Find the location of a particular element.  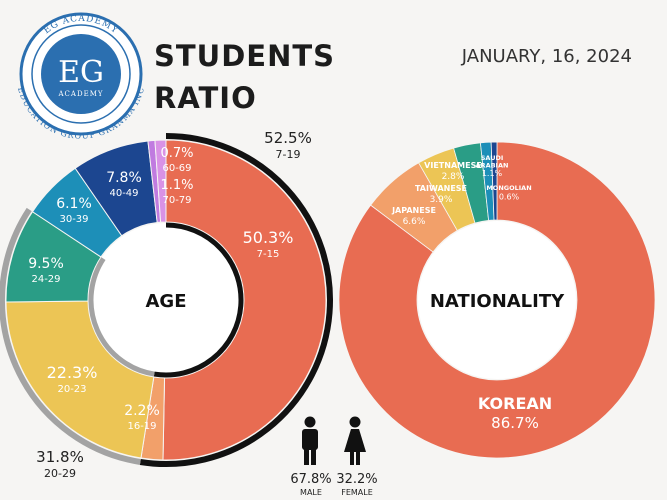

female-percent: 32.2% is located at coordinates (356, 479).